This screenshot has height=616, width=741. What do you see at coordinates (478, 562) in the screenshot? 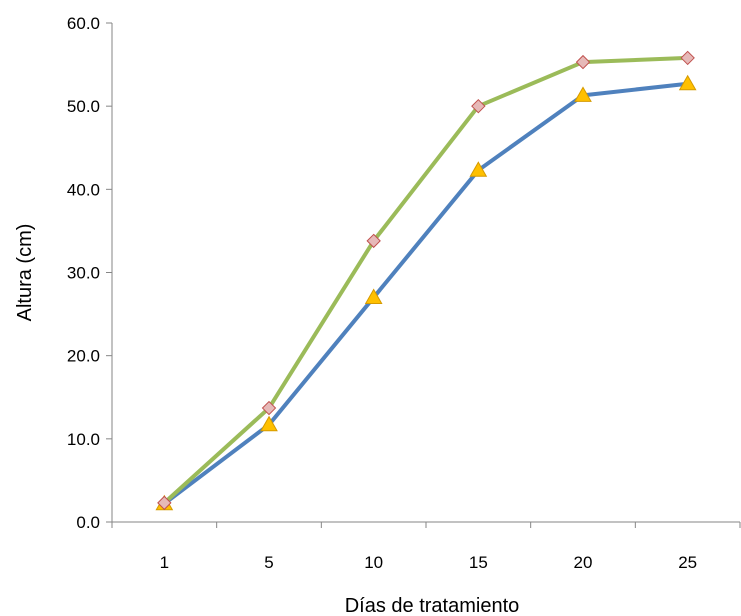
I see `x-tick-label: 15` at bounding box center [478, 562].